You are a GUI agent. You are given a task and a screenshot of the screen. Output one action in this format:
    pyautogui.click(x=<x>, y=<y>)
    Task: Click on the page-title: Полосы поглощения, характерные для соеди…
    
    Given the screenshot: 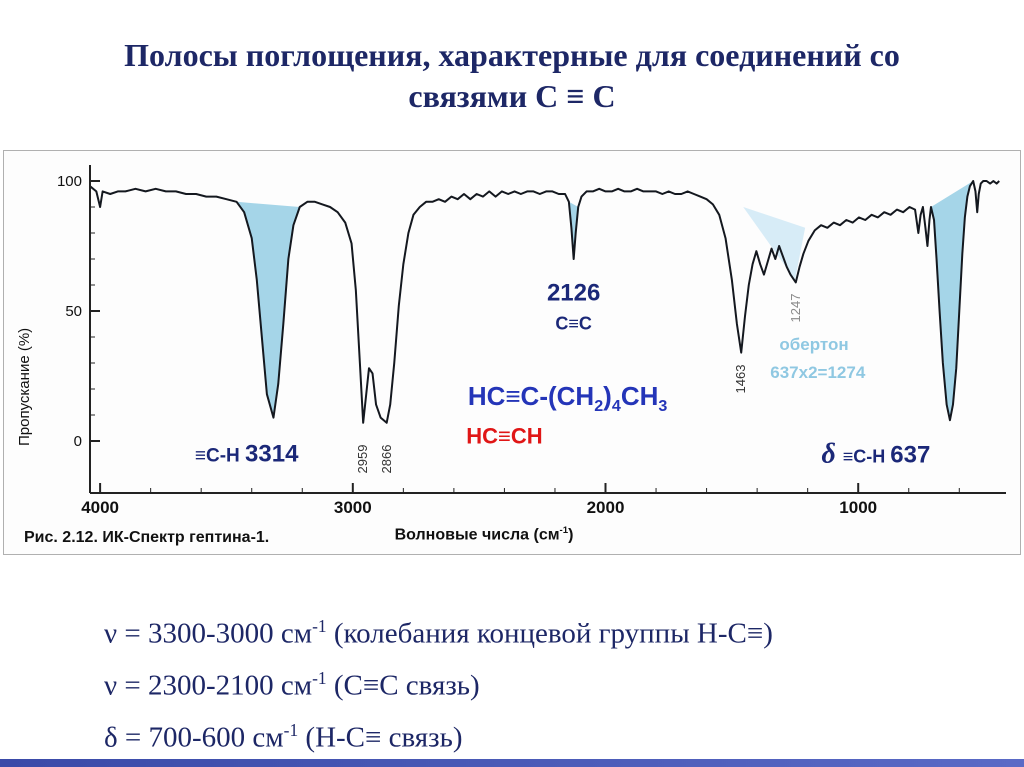 What is the action you would take?
    pyautogui.click(x=512, y=76)
    